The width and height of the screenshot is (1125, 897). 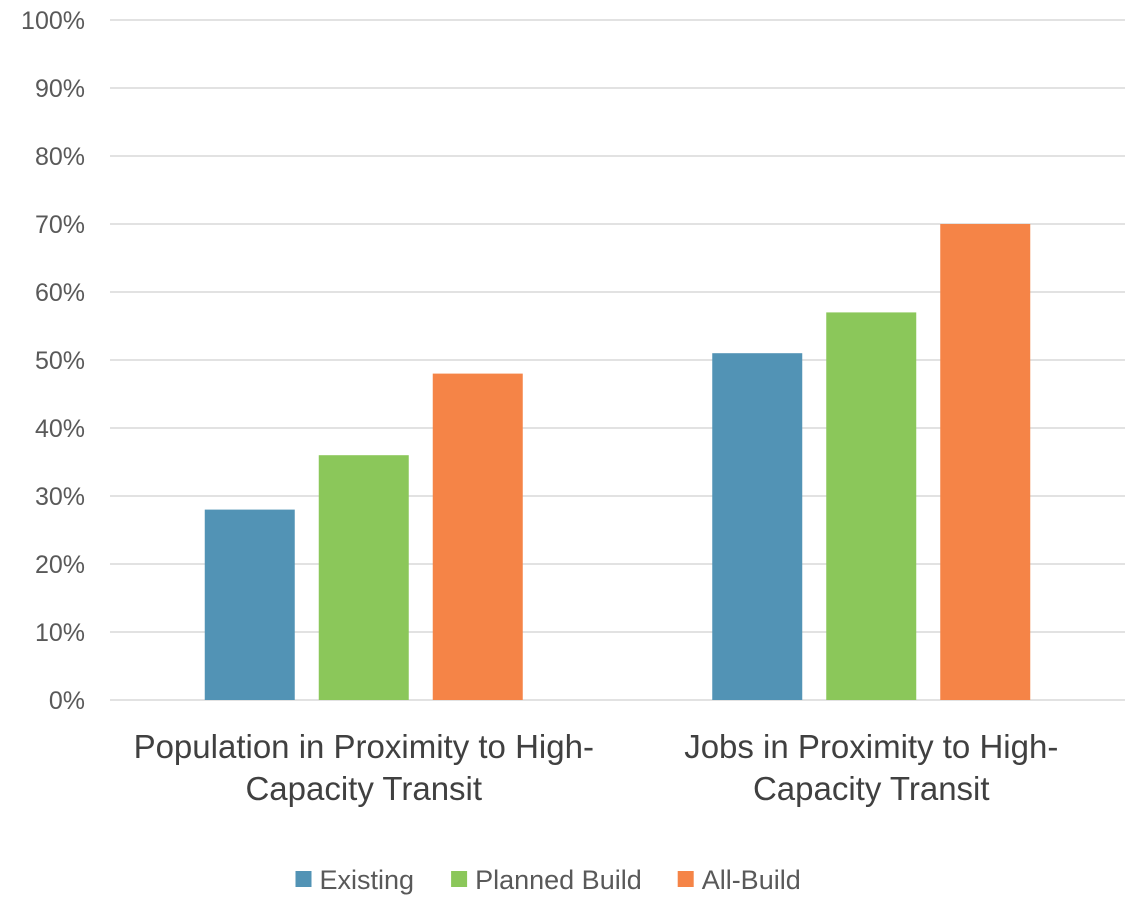 What do you see at coordinates (367, 880) in the screenshot?
I see `legend-label-existing: Existing` at bounding box center [367, 880].